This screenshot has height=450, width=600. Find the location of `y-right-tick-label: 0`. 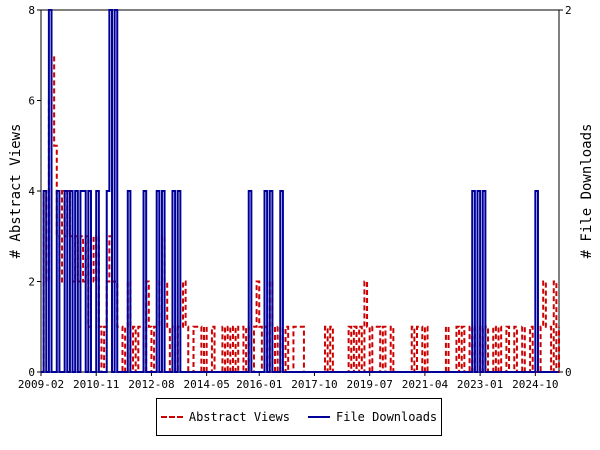

y-right-tick-label: 0 is located at coordinates (568, 372).